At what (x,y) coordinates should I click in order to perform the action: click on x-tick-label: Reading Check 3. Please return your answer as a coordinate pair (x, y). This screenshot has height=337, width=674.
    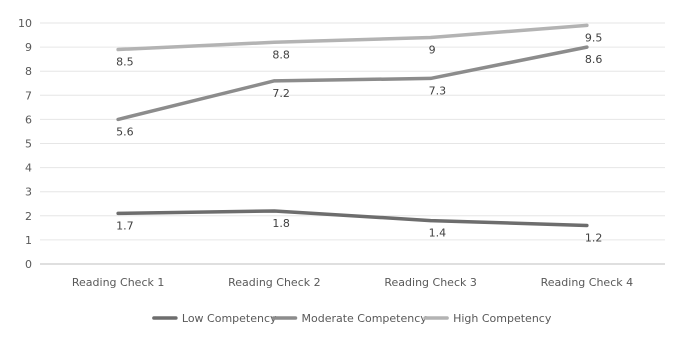
    Looking at the image, I should click on (430, 282).